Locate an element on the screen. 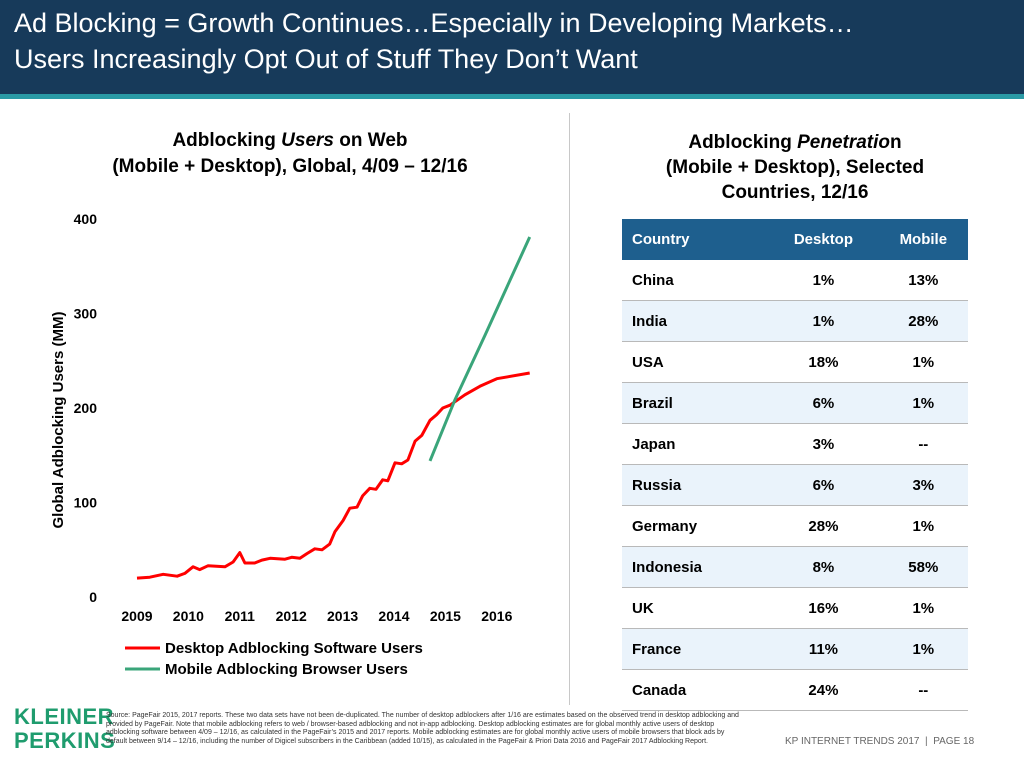  y-tick-label: 0 is located at coordinates (93, 597).